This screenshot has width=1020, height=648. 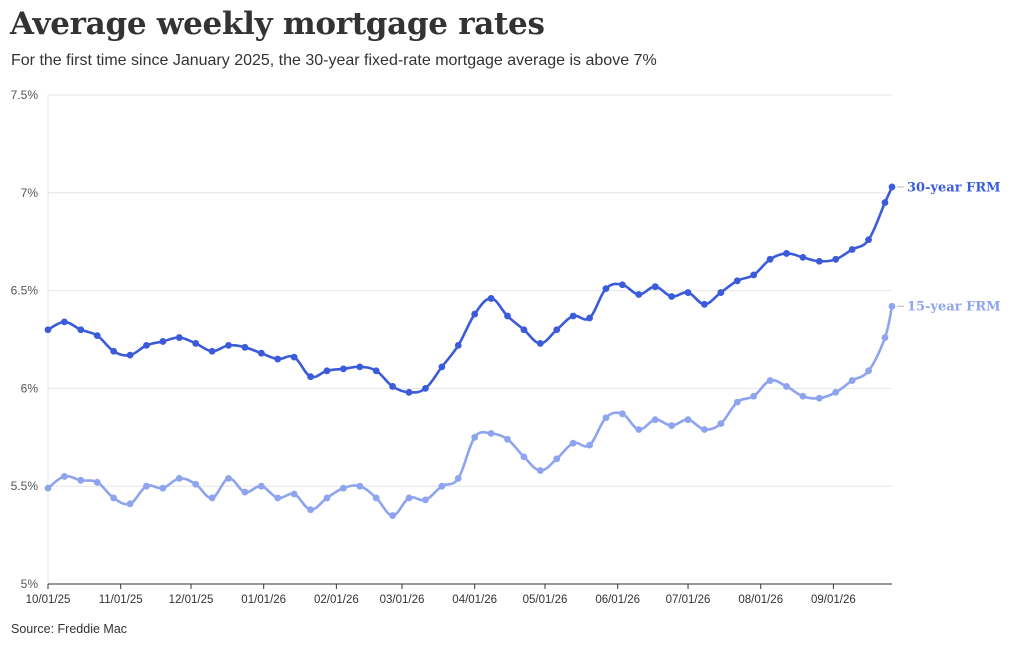 What do you see at coordinates (25, 291) in the screenshot?
I see `y-tick-label: 6.5%` at bounding box center [25, 291].